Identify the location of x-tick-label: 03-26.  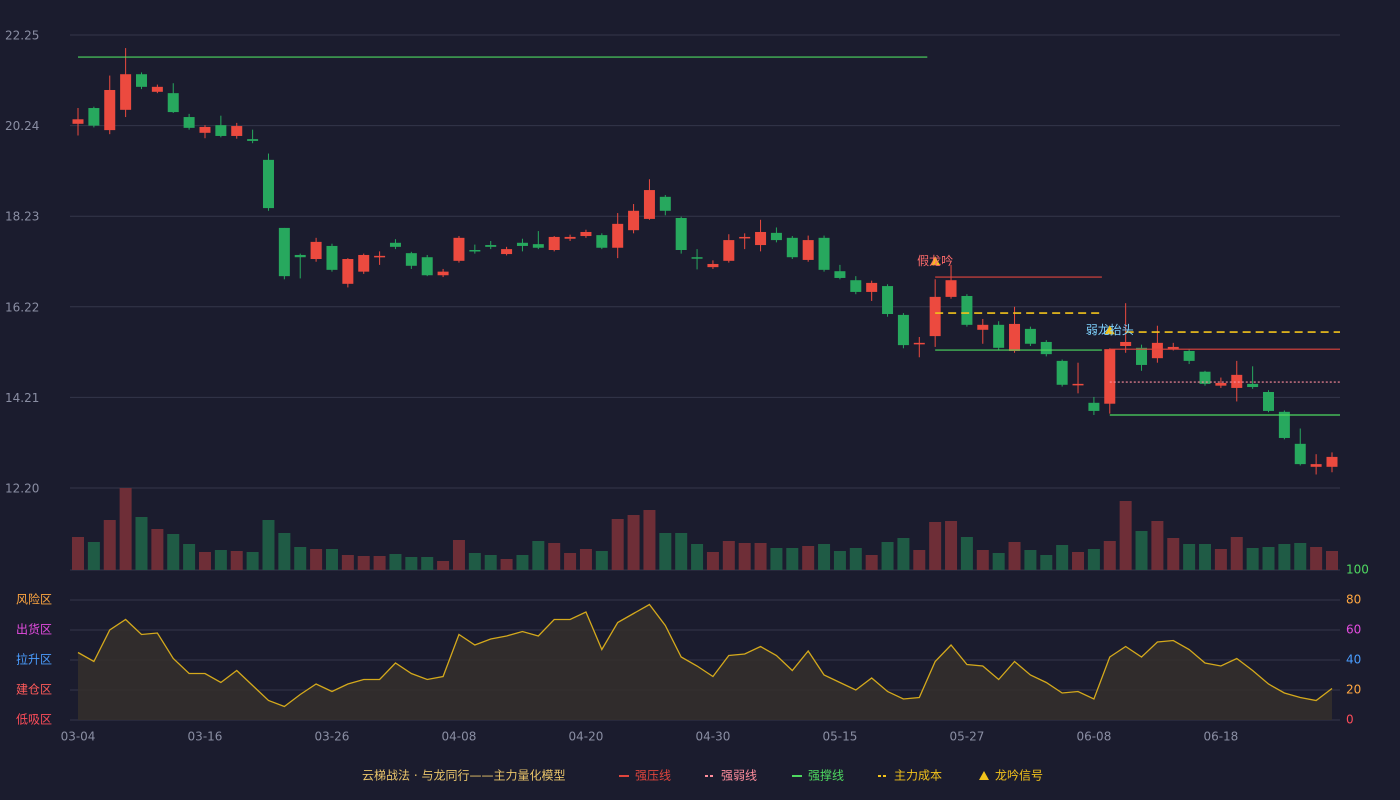
(332, 737).